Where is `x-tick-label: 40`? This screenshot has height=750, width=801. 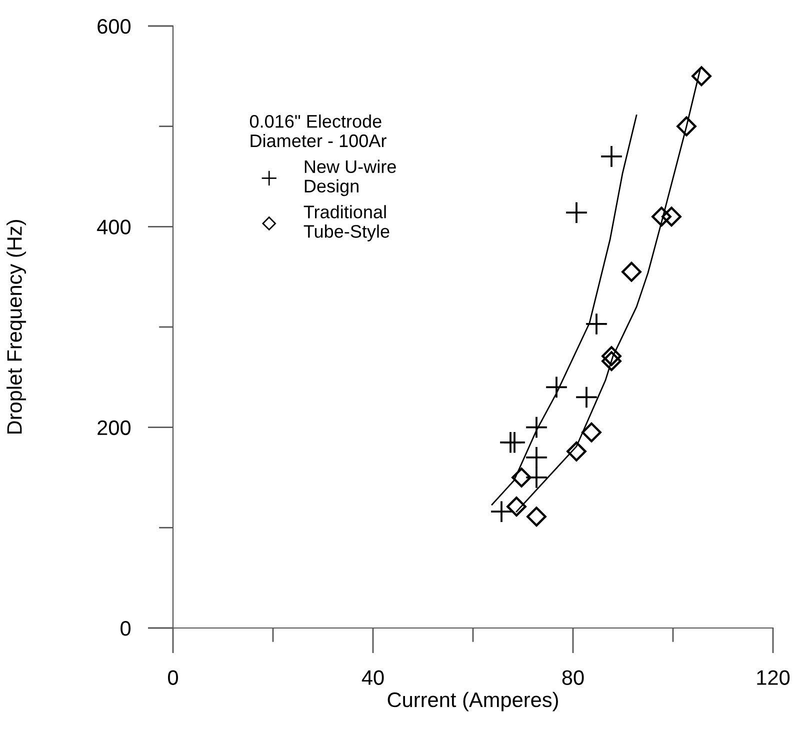 x-tick-label: 40 is located at coordinates (373, 677).